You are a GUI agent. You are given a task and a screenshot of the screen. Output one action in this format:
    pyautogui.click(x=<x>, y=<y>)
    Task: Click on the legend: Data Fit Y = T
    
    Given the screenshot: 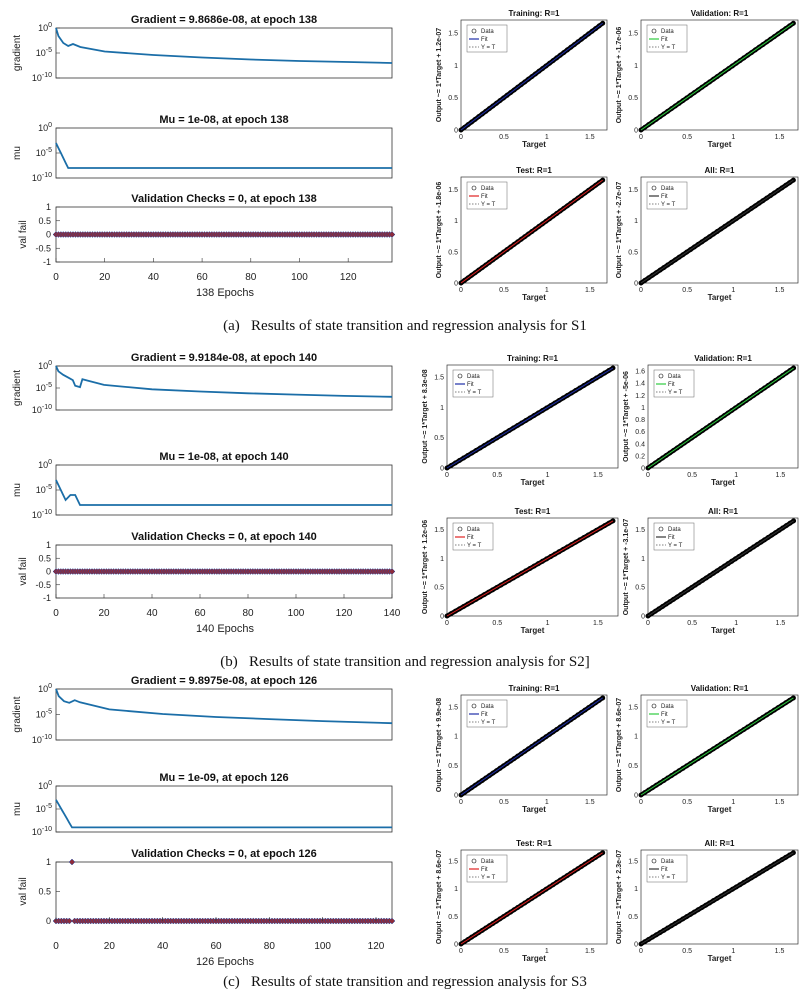 What is the action you would take?
    pyautogui.click(x=674, y=536)
    